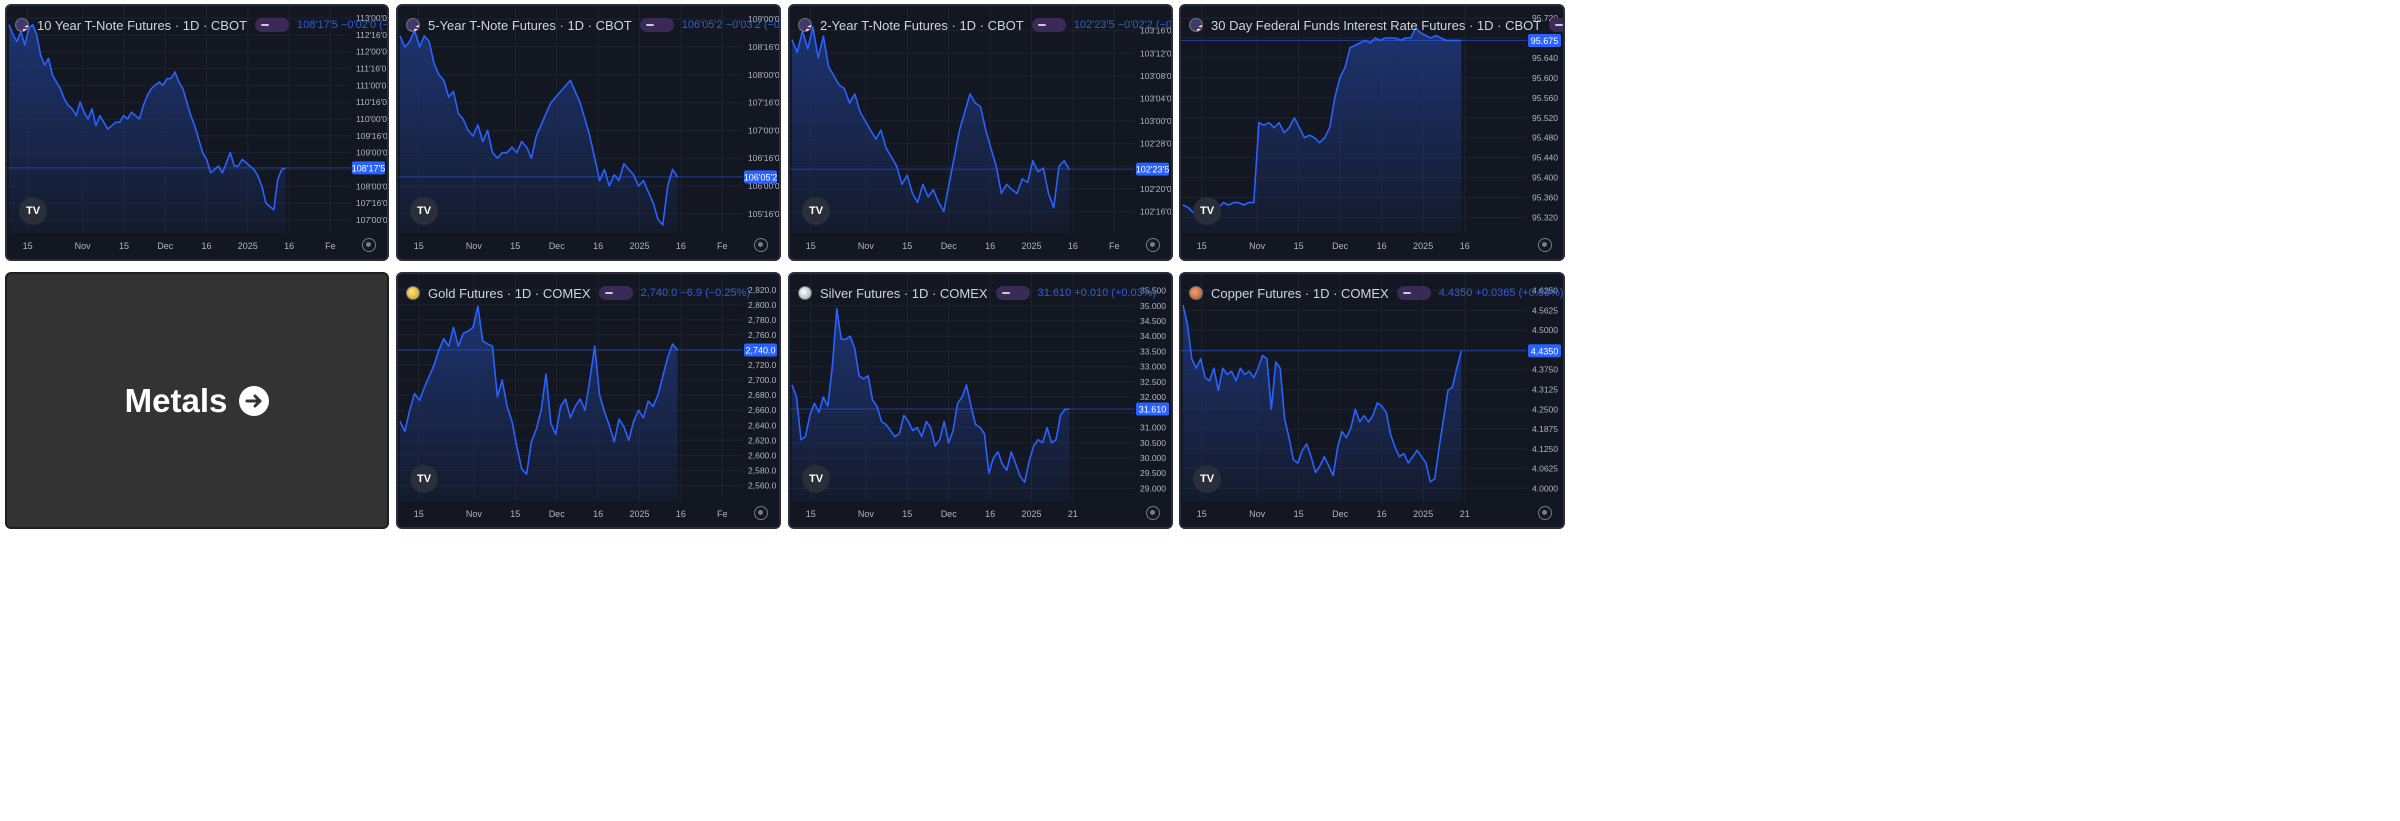  Describe the element at coordinates (371, 220) in the screenshot. I see `y-tick-label: 107'00'0` at that location.